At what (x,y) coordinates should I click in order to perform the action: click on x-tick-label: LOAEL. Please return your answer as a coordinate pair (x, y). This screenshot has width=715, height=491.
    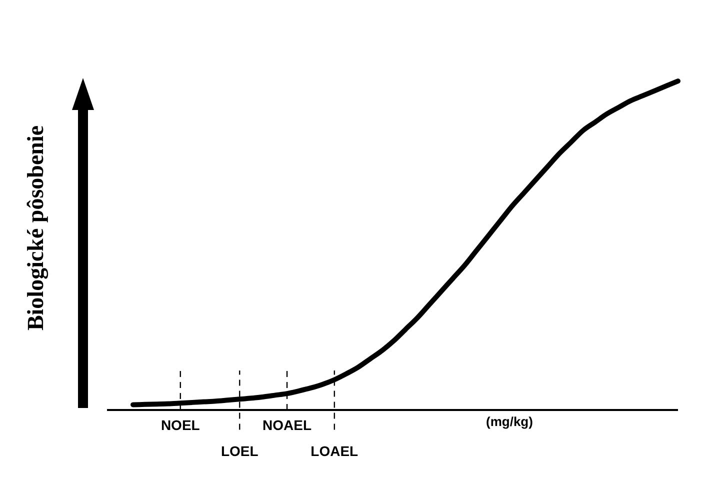
    Looking at the image, I should click on (334, 451).